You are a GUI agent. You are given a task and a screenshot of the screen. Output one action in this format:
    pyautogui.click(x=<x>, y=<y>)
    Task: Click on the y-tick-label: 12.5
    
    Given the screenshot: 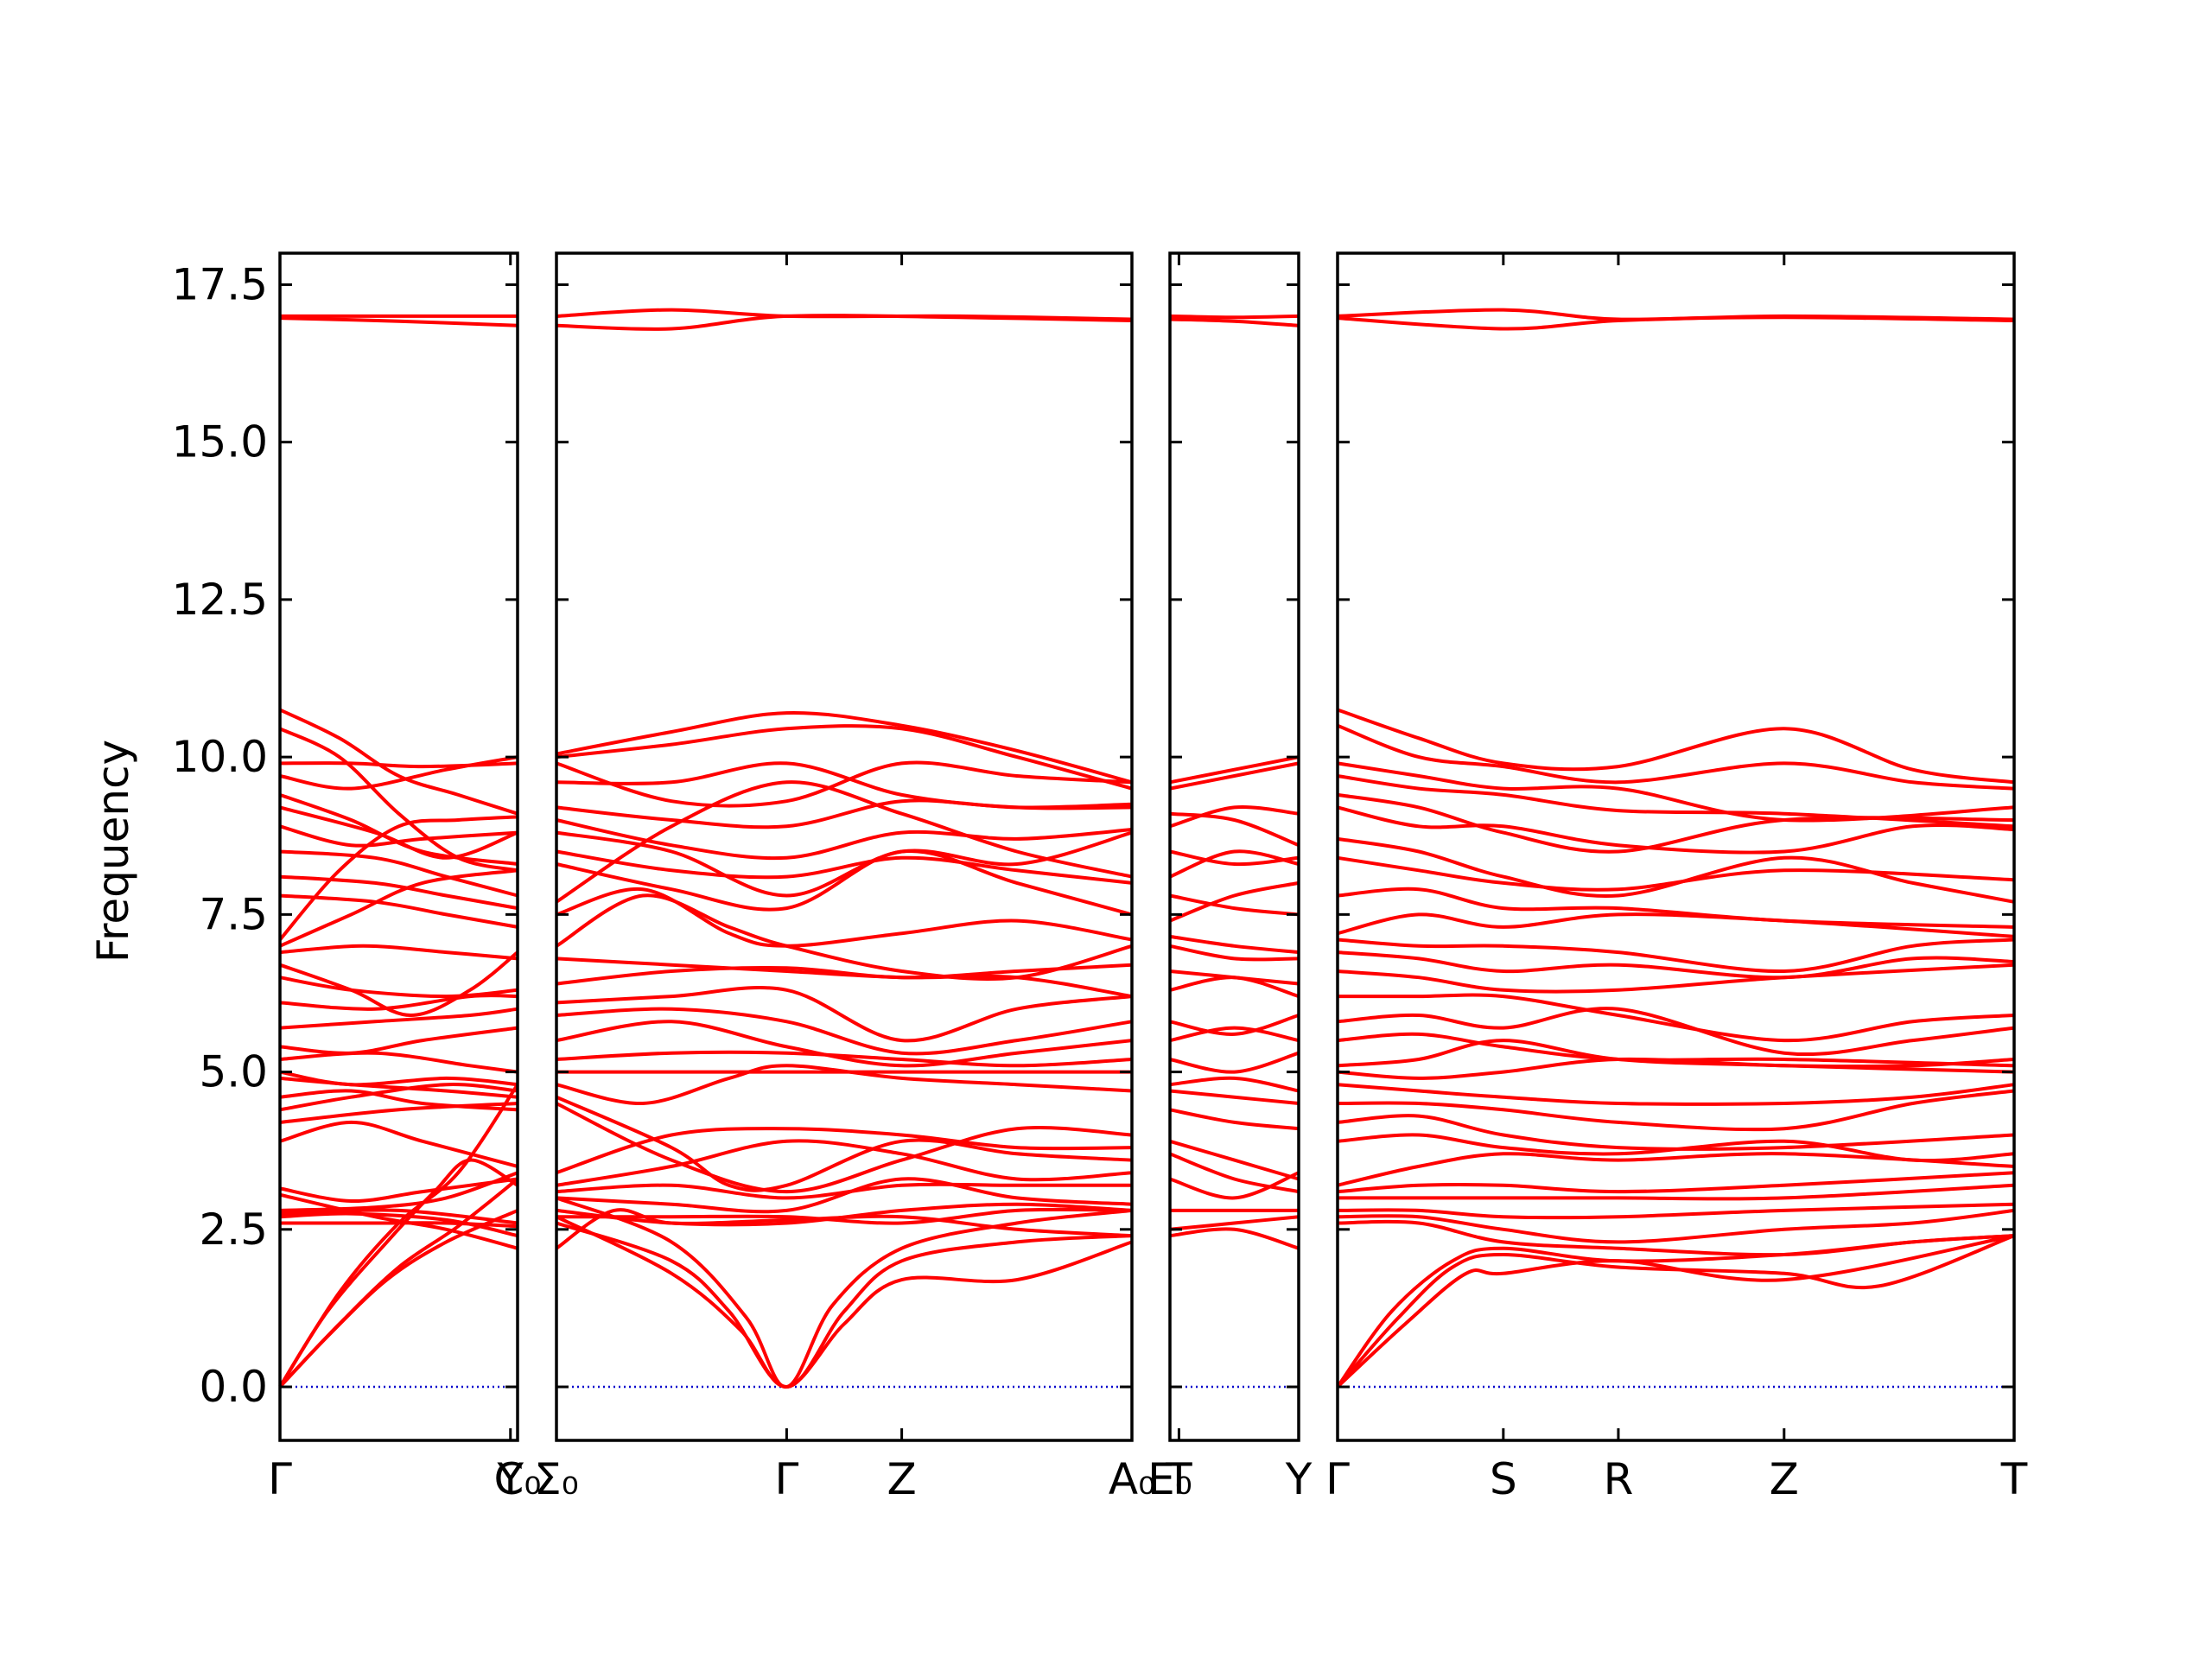 What is the action you would take?
    pyautogui.click(x=220, y=600)
    